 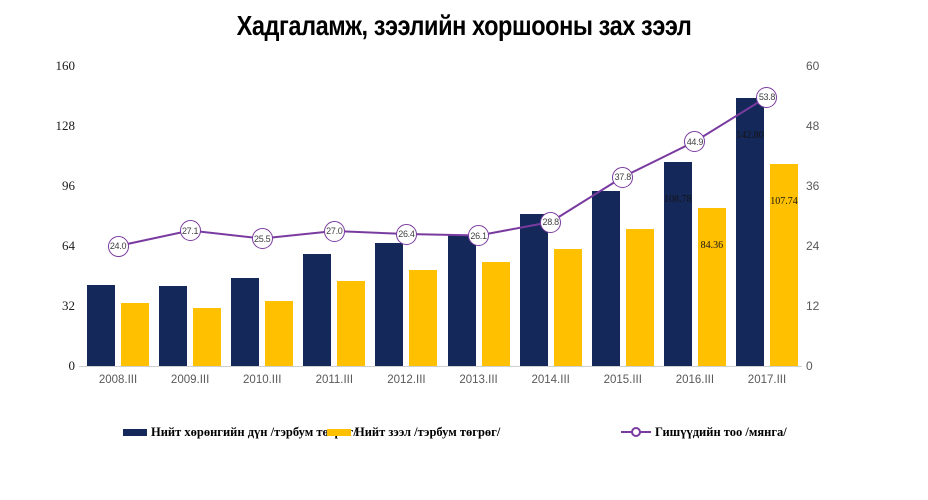 I want to click on left-axis-tick-160: 160, so click(x=65, y=65).